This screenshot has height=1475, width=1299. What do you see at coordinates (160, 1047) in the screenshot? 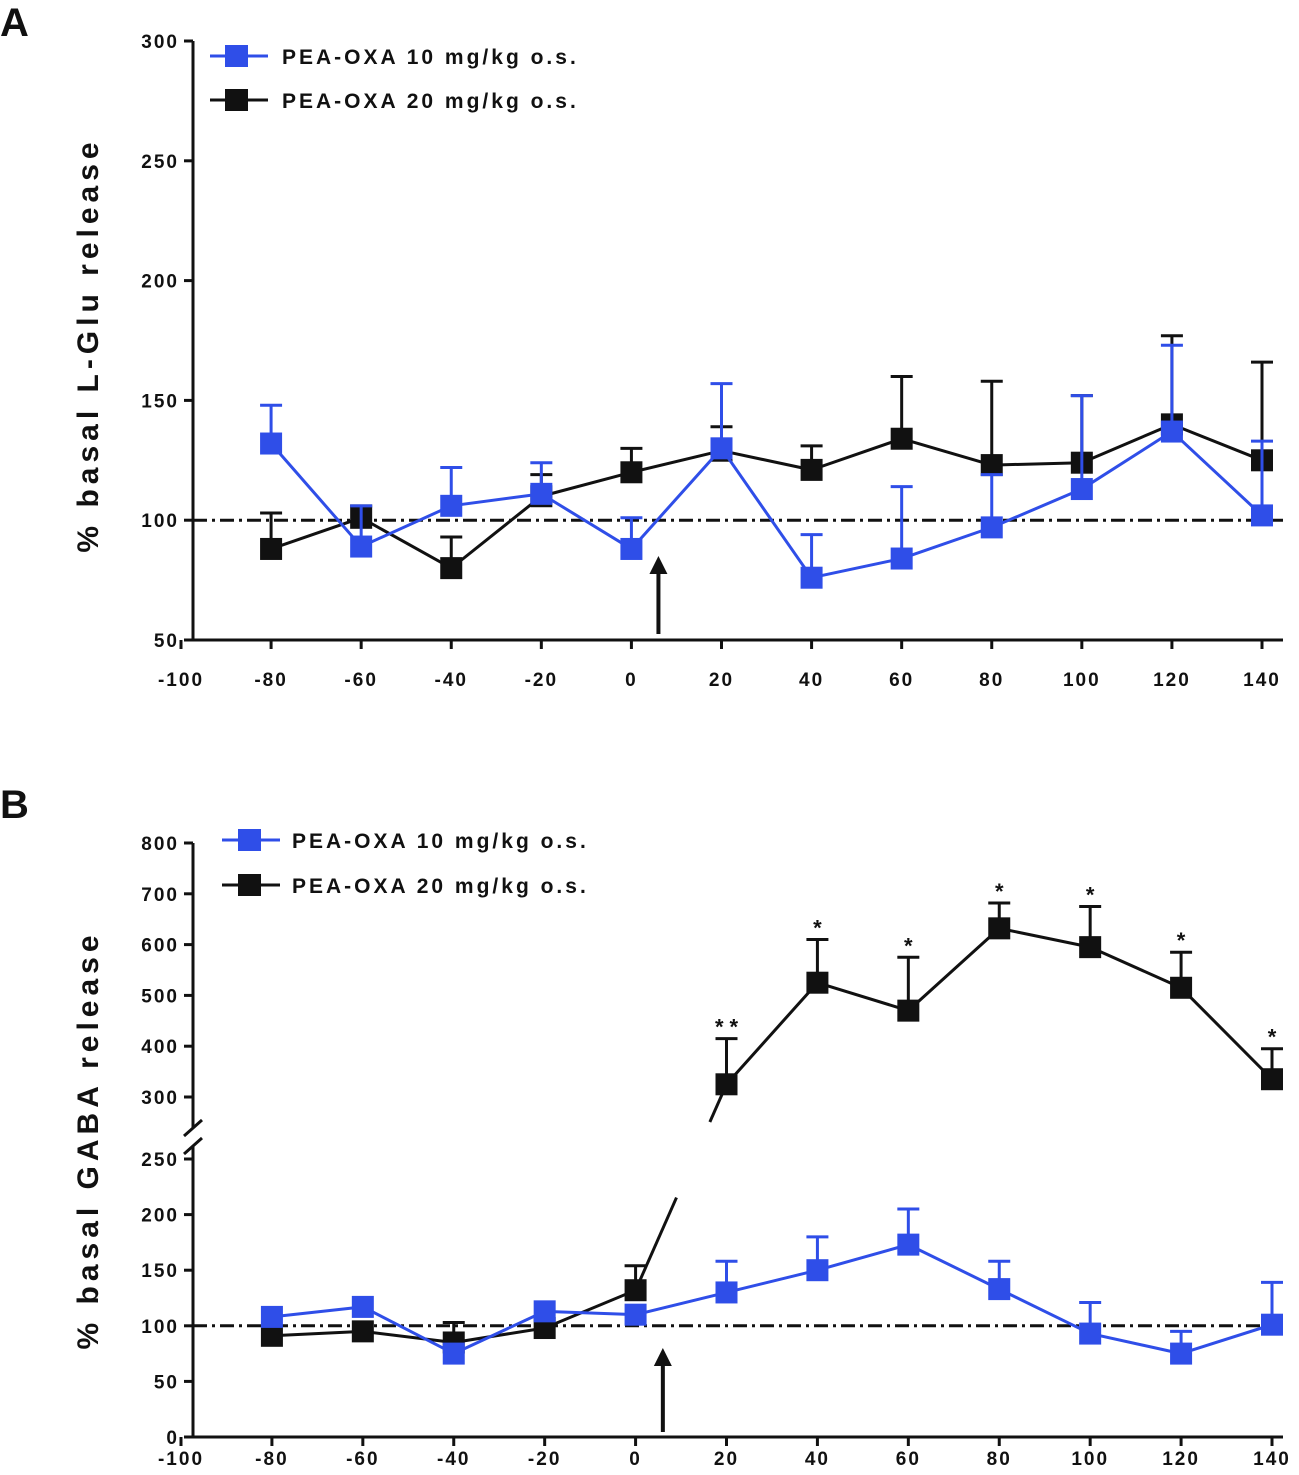
I see `y-tick-label: 400` at bounding box center [160, 1047].